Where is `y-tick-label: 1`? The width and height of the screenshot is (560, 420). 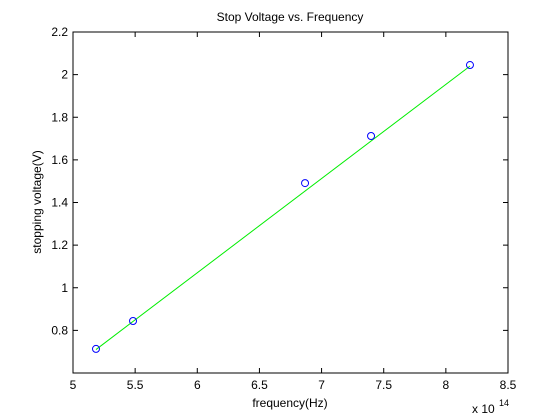
y-tick-label: 1 is located at coordinates (64, 288).